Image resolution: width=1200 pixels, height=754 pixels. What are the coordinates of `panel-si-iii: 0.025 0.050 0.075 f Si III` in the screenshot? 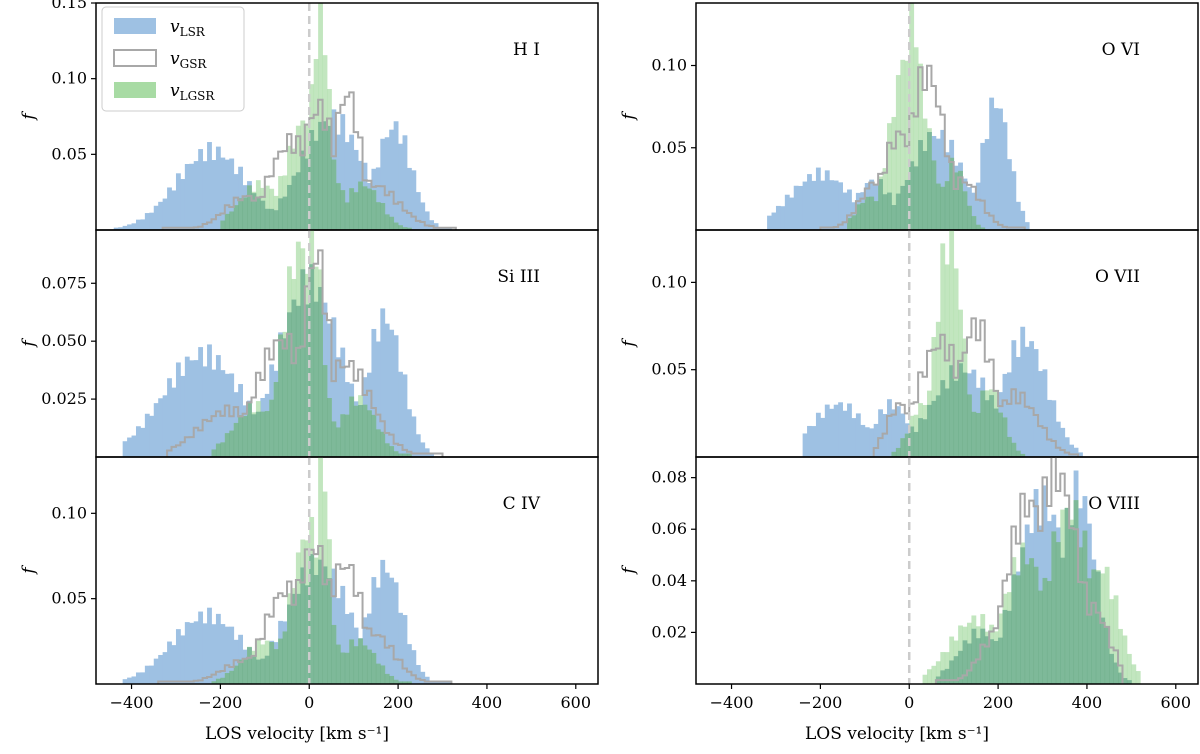 It's located at (309, 343).